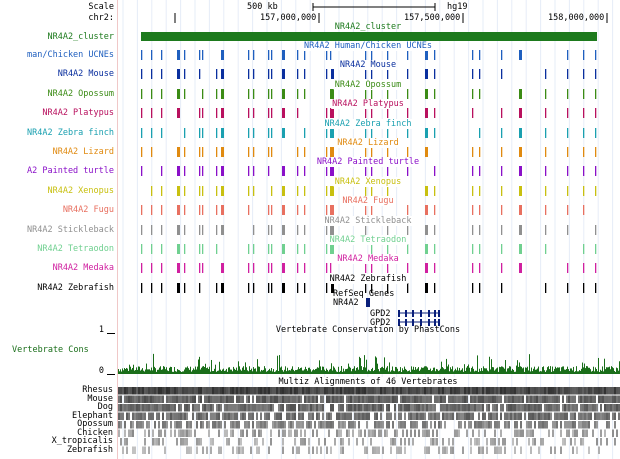 The image size is (620, 459). What do you see at coordinates (70, 171) in the screenshot?
I see `track-label: A2 Painted turtle` at bounding box center [70, 171].